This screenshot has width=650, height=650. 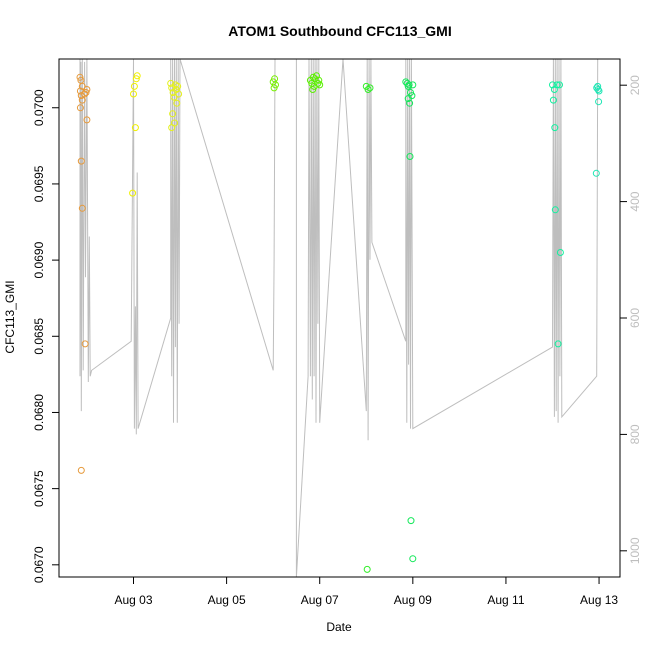 I want to click on x-tick-label: Aug 09, so click(x=413, y=600).